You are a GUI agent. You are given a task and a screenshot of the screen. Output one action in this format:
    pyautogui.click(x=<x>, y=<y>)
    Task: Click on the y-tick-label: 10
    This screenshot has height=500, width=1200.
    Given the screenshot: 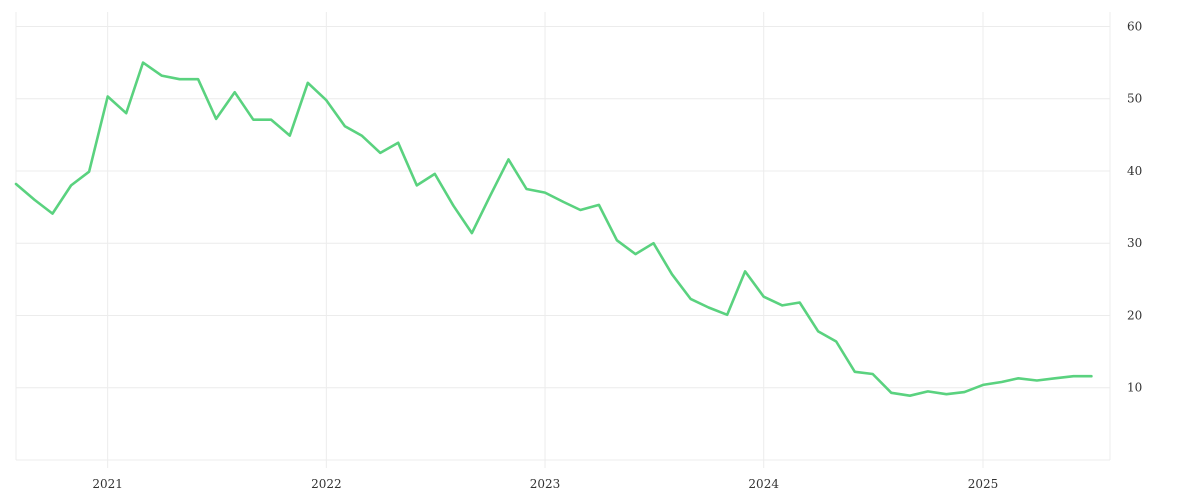 What is the action you would take?
    pyautogui.click(x=1134, y=388)
    